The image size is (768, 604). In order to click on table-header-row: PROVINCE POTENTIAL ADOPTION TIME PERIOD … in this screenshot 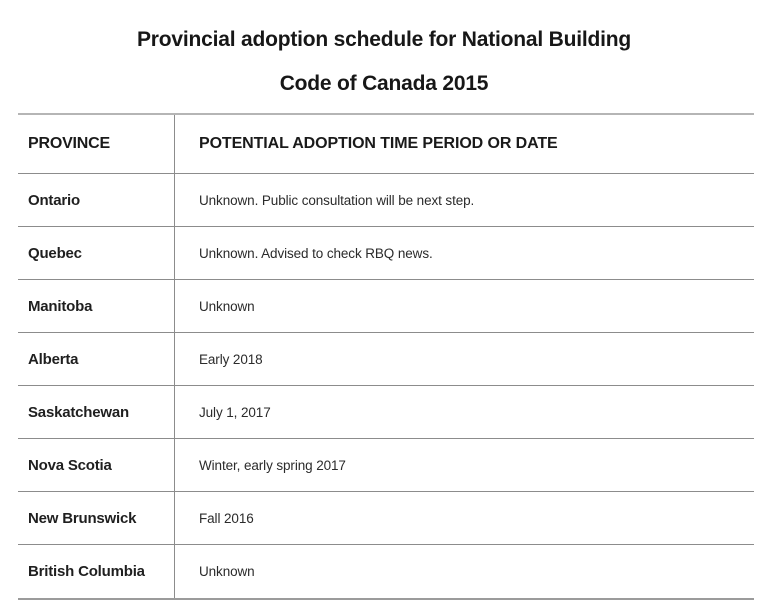, I will do `click(386, 144)`.